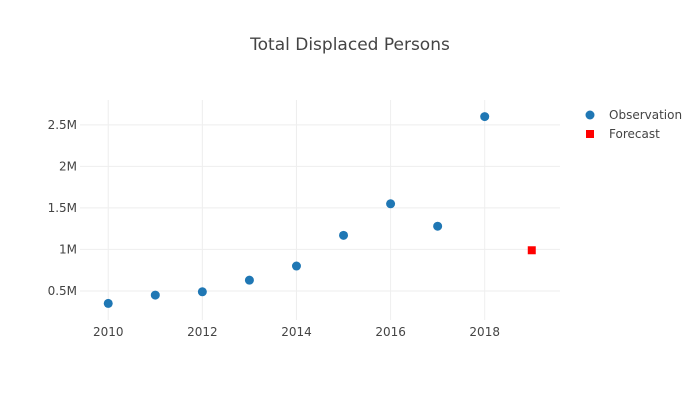  What do you see at coordinates (68, 166) in the screenshot?
I see `y-tick-label: 2M` at bounding box center [68, 166].